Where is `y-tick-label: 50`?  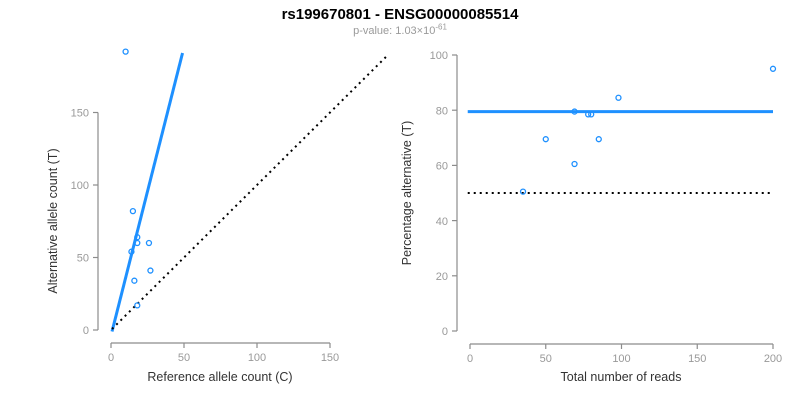
y-tick-label: 50 is located at coordinates (83, 259).